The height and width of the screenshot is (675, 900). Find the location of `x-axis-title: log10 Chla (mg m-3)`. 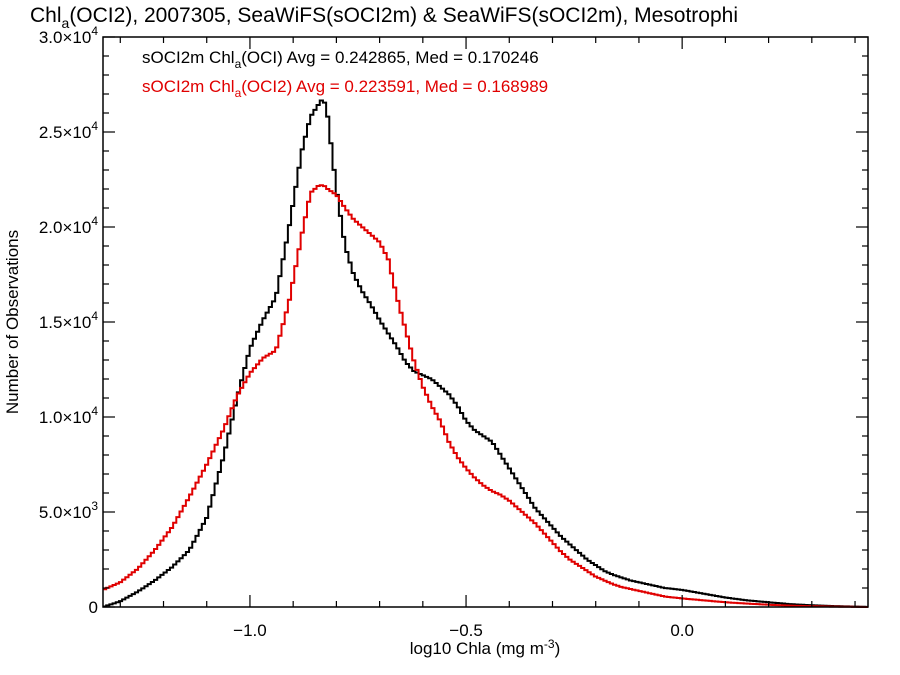

x-axis-title: log10 Chla (mg m-3) is located at coordinates (485, 647).